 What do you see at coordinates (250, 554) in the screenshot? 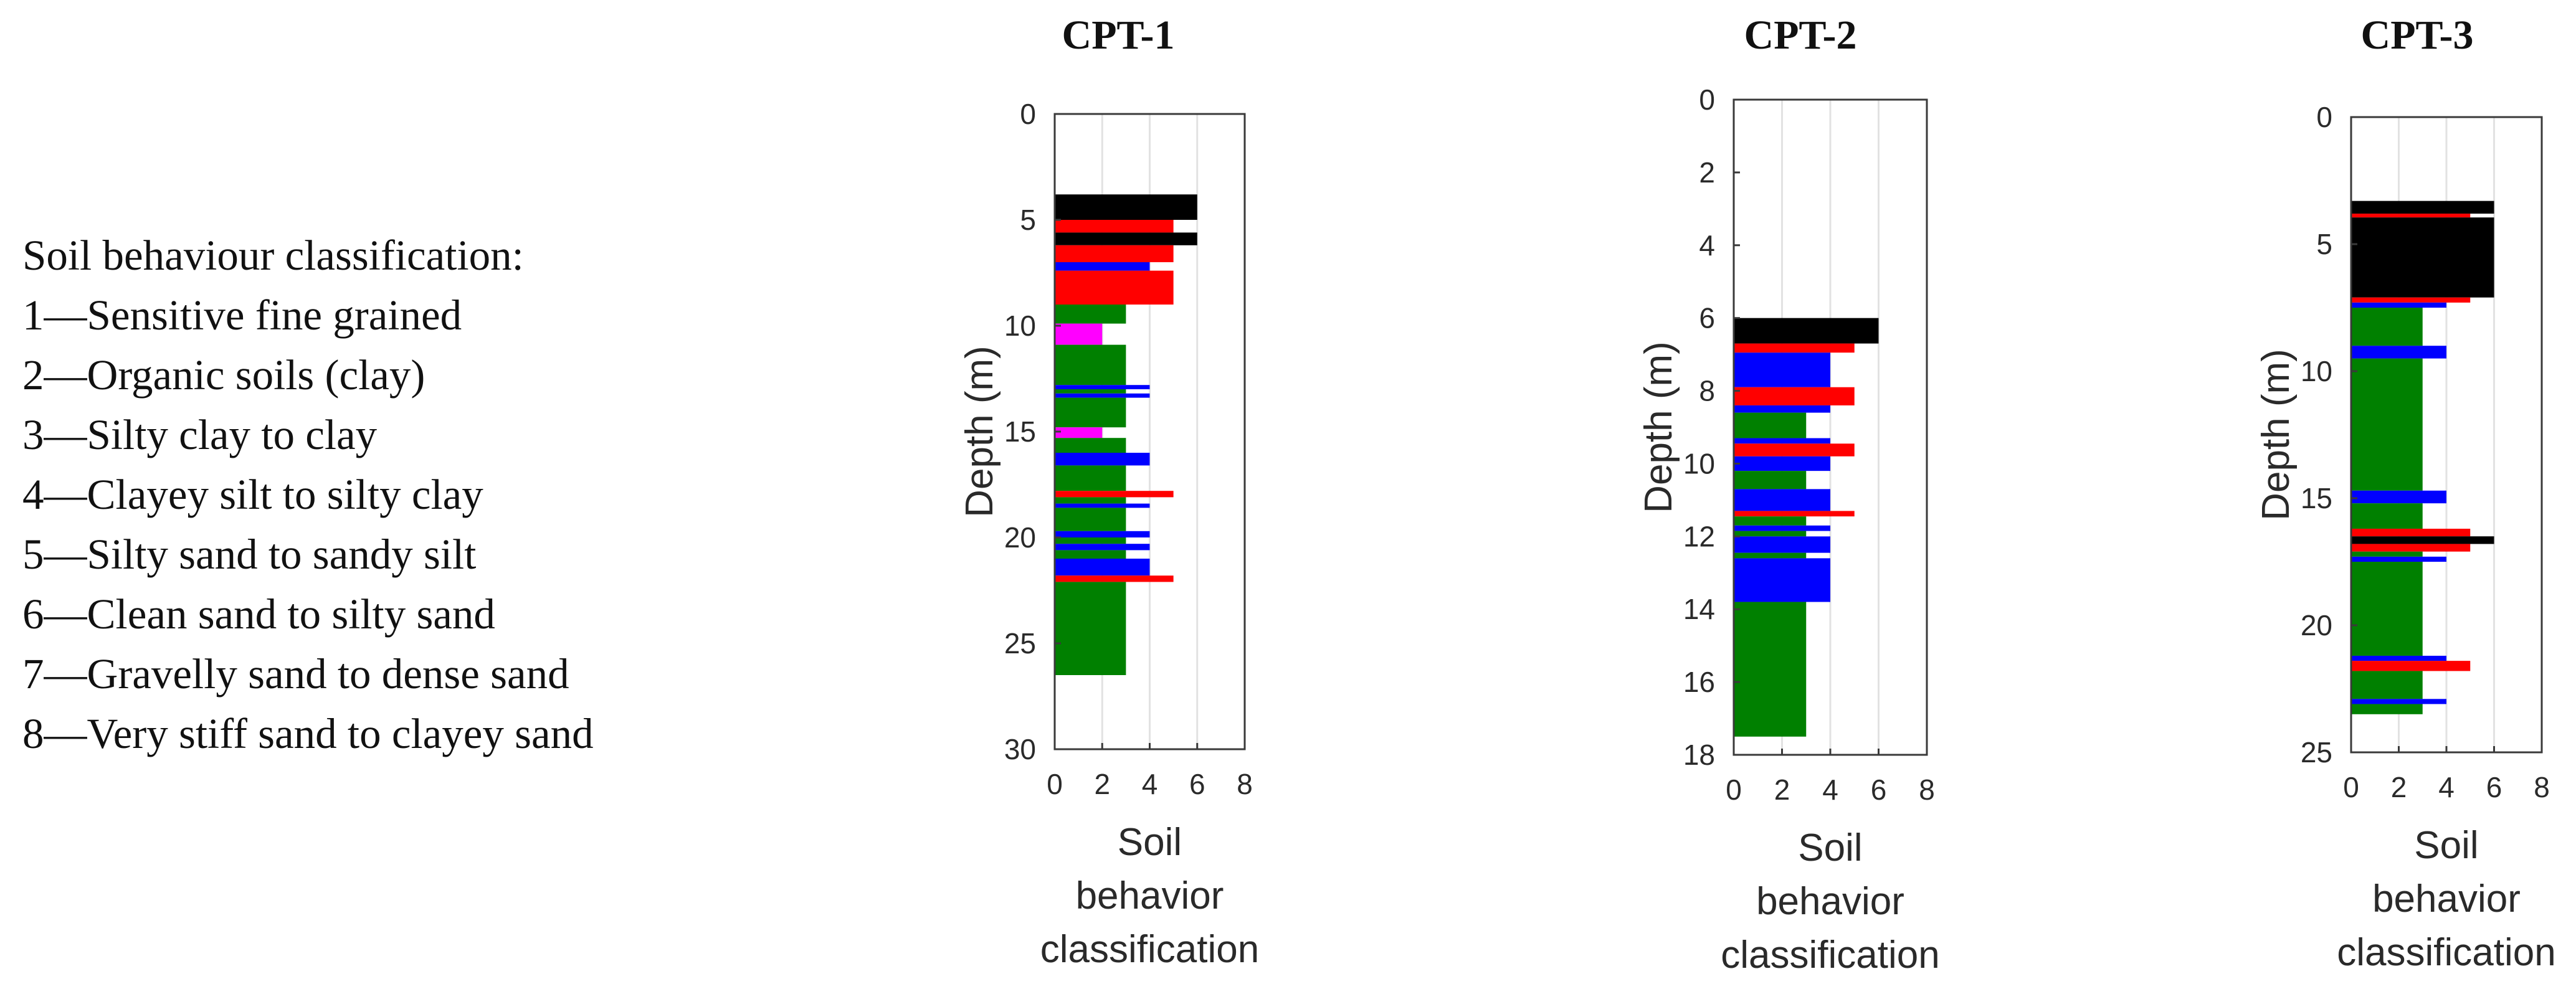
I see `legend-item-5: 5—Silty sand to sandy silt` at bounding box center [250, 554].